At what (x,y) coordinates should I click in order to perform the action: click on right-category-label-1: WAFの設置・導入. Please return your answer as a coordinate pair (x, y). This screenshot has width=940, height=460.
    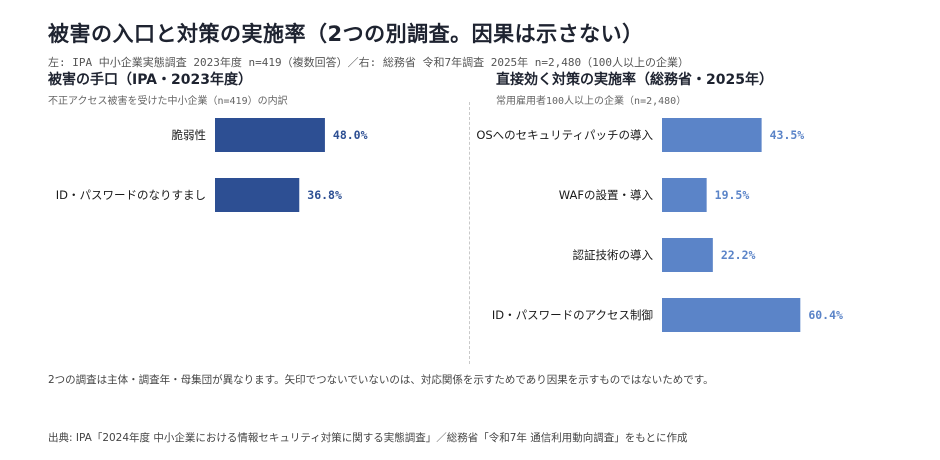
    Looking at the image, I should click on (606, 195).